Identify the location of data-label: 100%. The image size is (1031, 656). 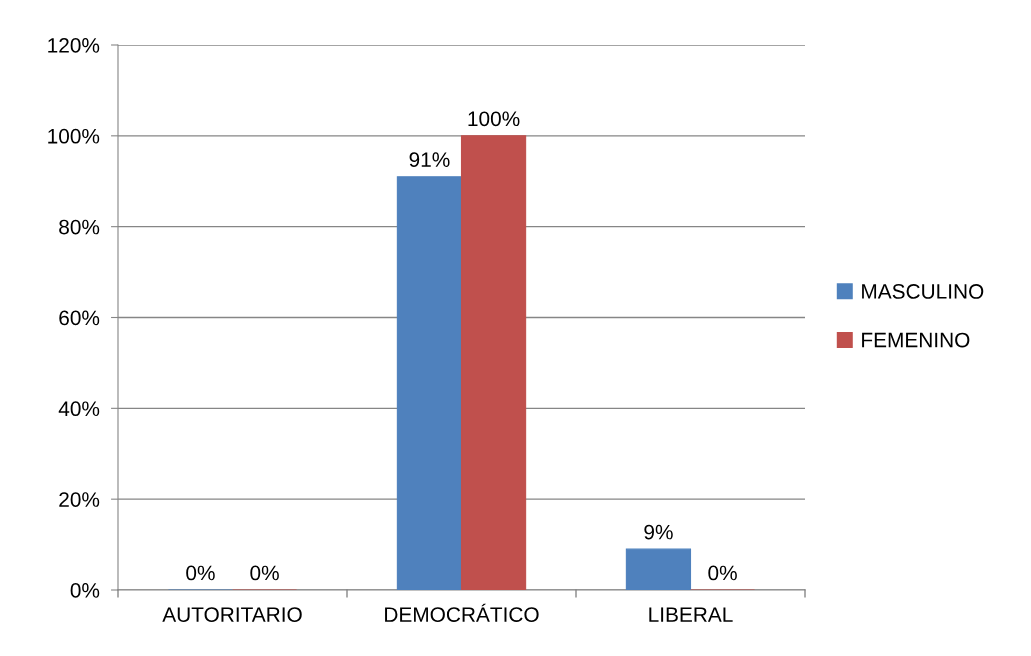
(494, 119).